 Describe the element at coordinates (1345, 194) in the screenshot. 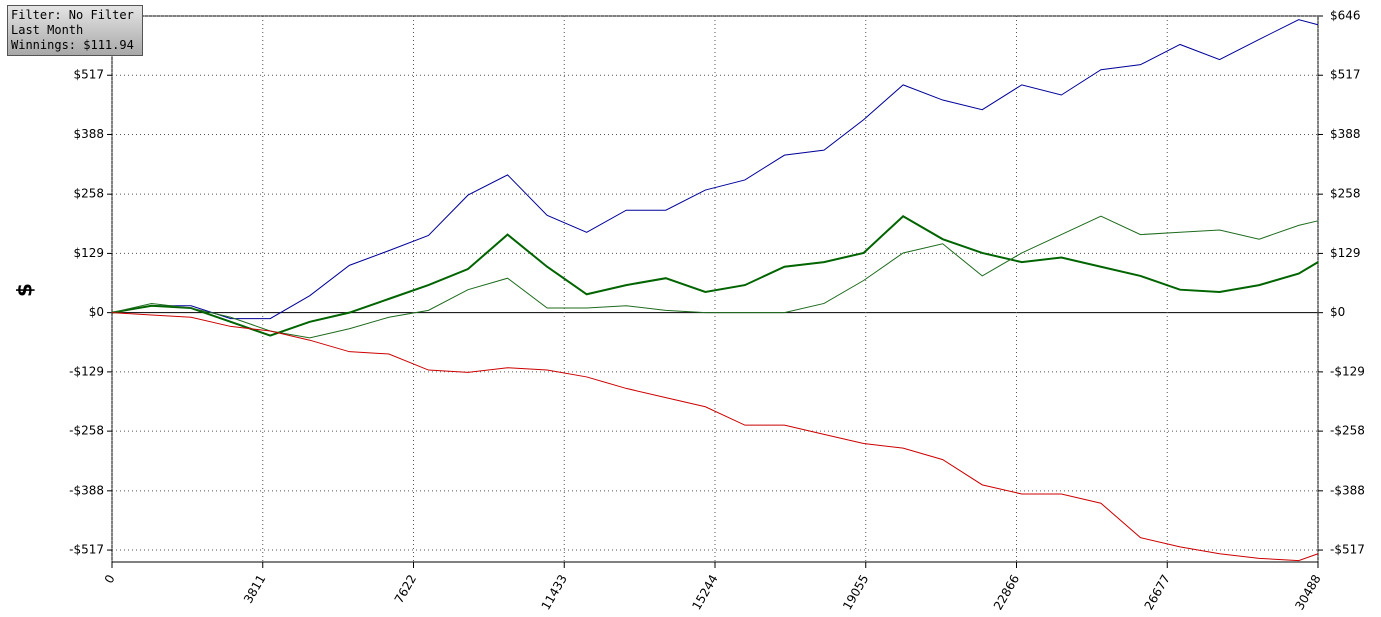

I see `y2-tick-label: $258` at that location.